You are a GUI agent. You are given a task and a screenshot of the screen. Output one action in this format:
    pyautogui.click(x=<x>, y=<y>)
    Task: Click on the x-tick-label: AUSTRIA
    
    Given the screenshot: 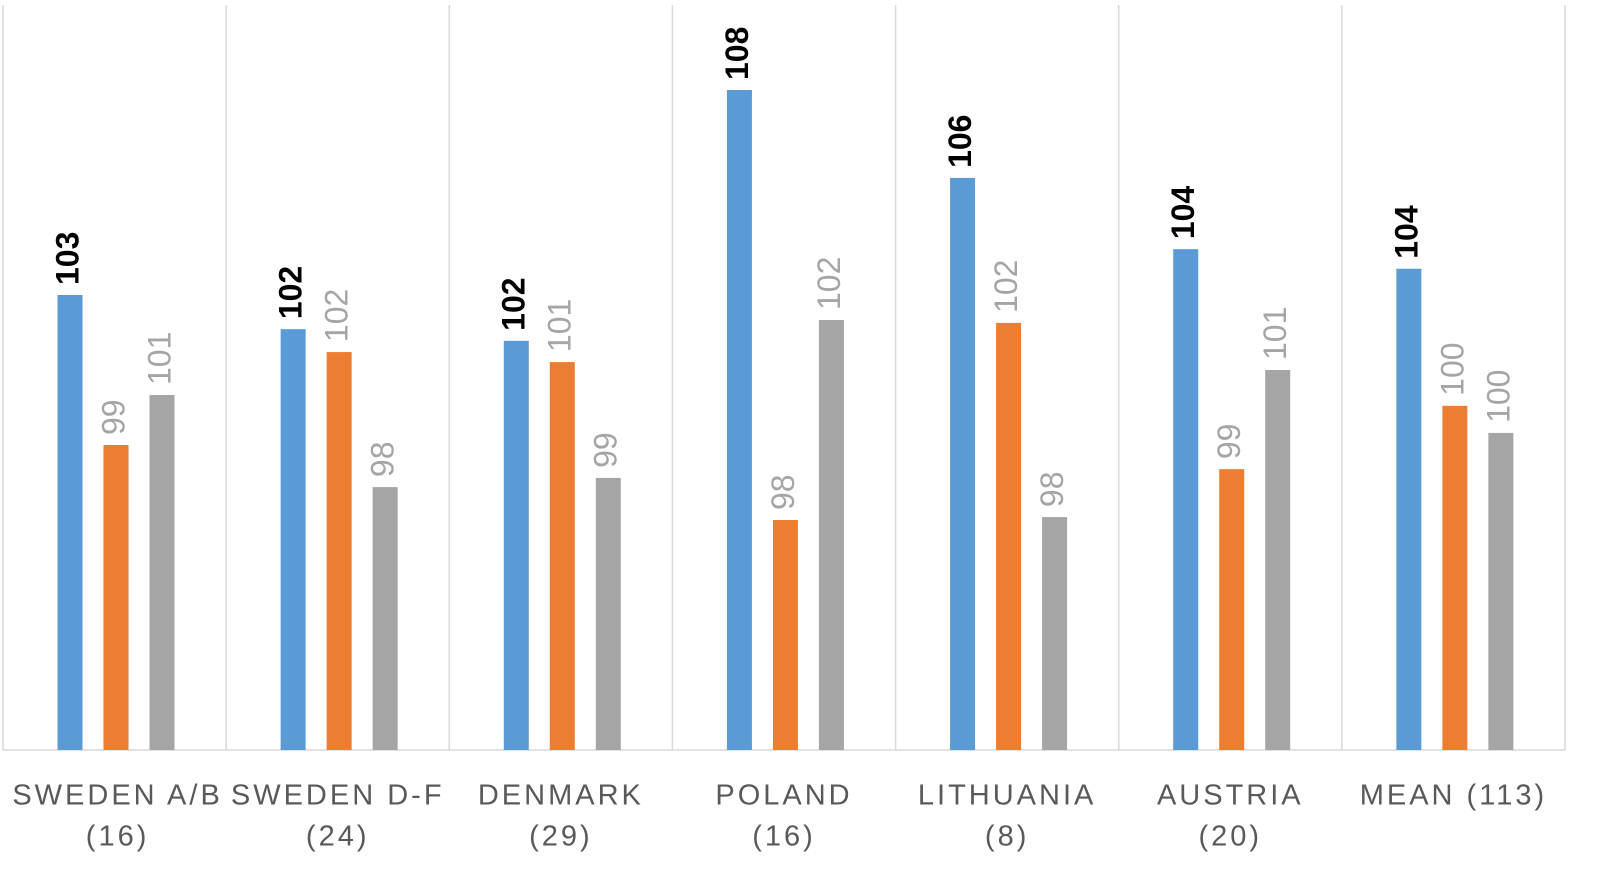 What is the action you would take?
    pyautogui.click(x=1230, y=796)
    